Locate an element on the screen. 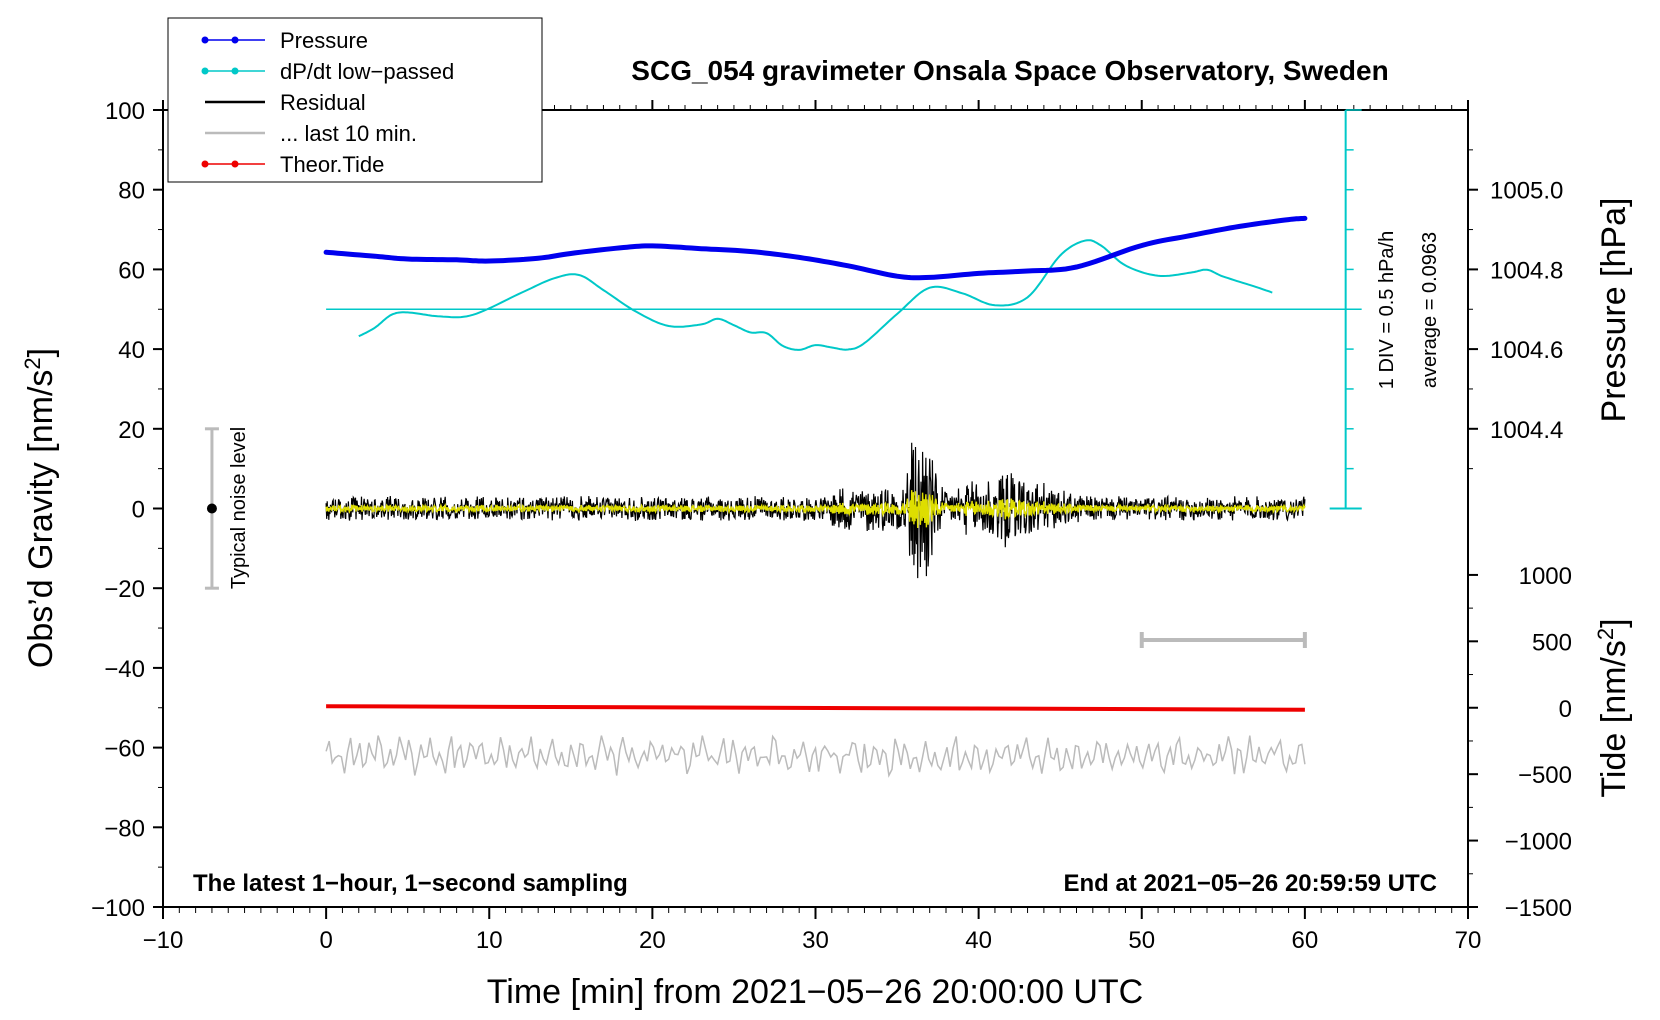  x-tick-label: 0 is located at coordinates (325, 940).